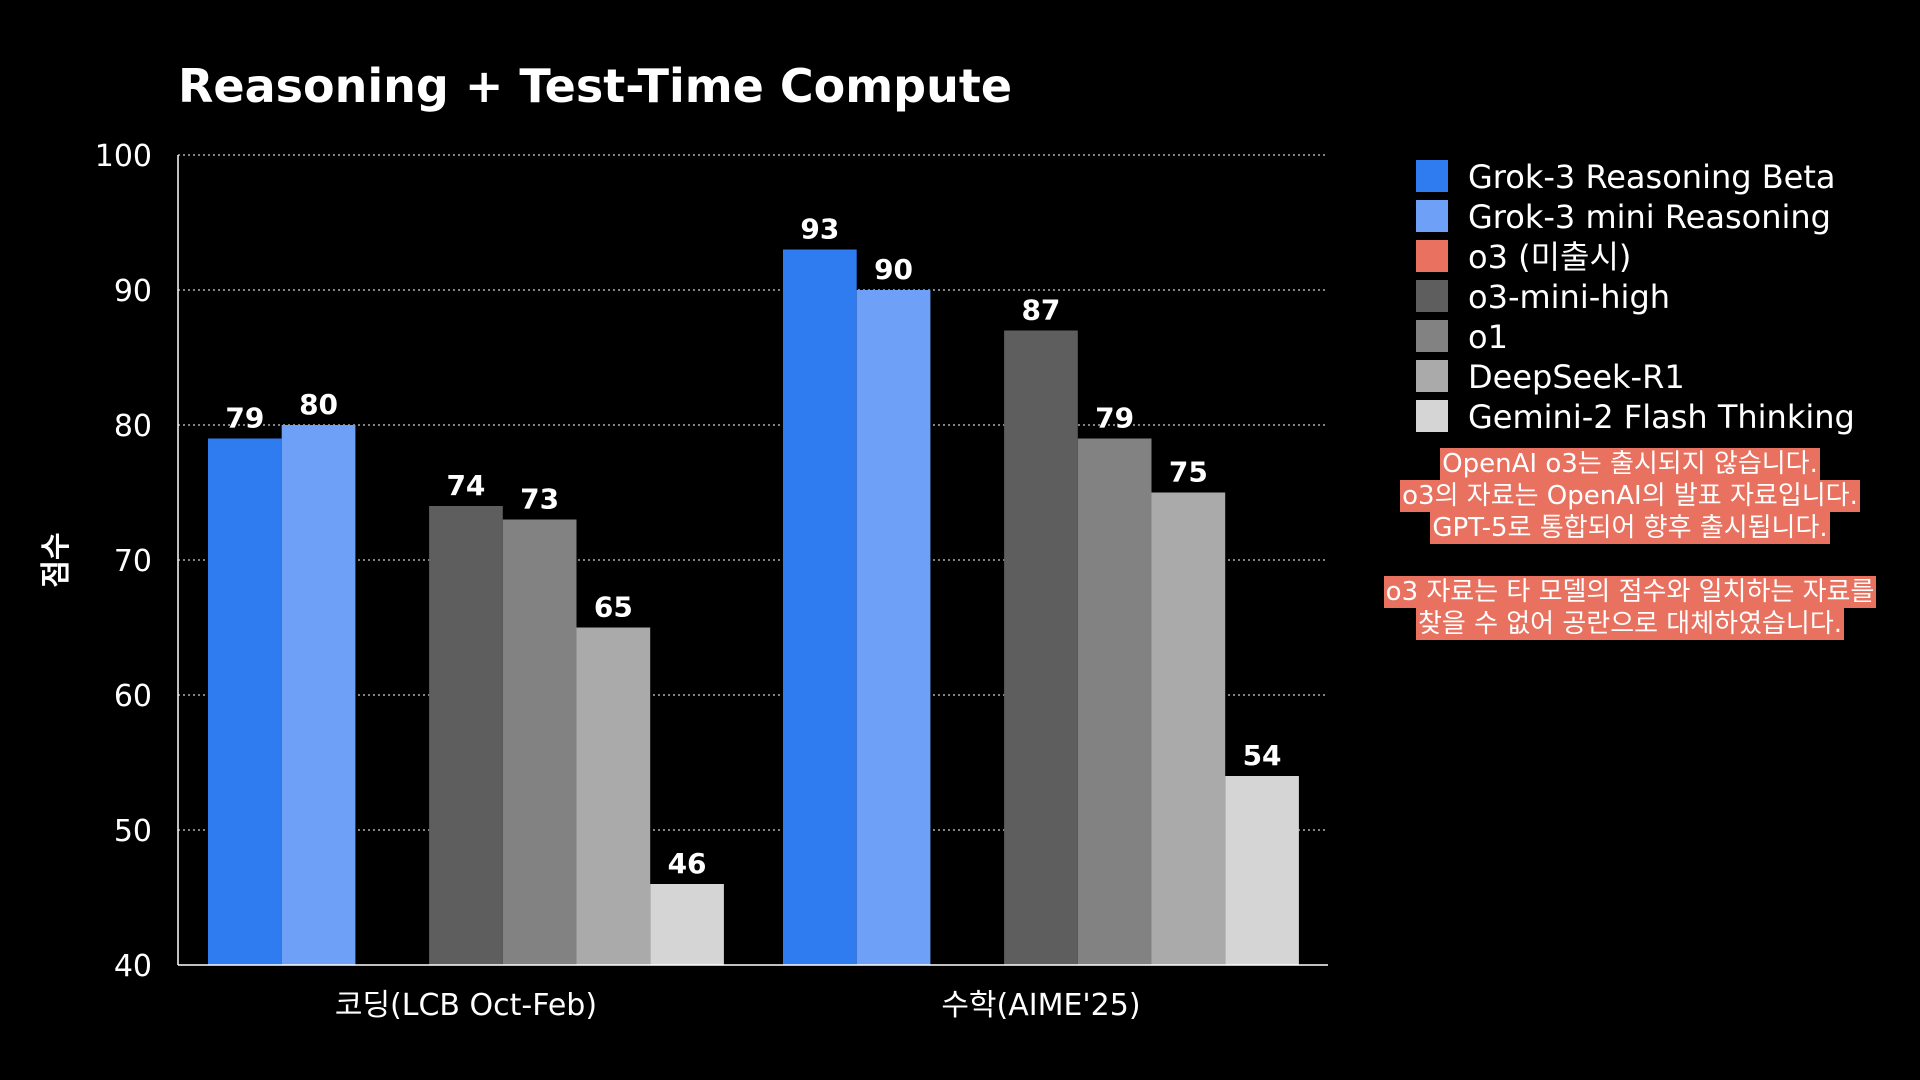  Describe the element at coordinates (1262, 755) in the screenshot. I see `bar-value-label: 54` at that location.